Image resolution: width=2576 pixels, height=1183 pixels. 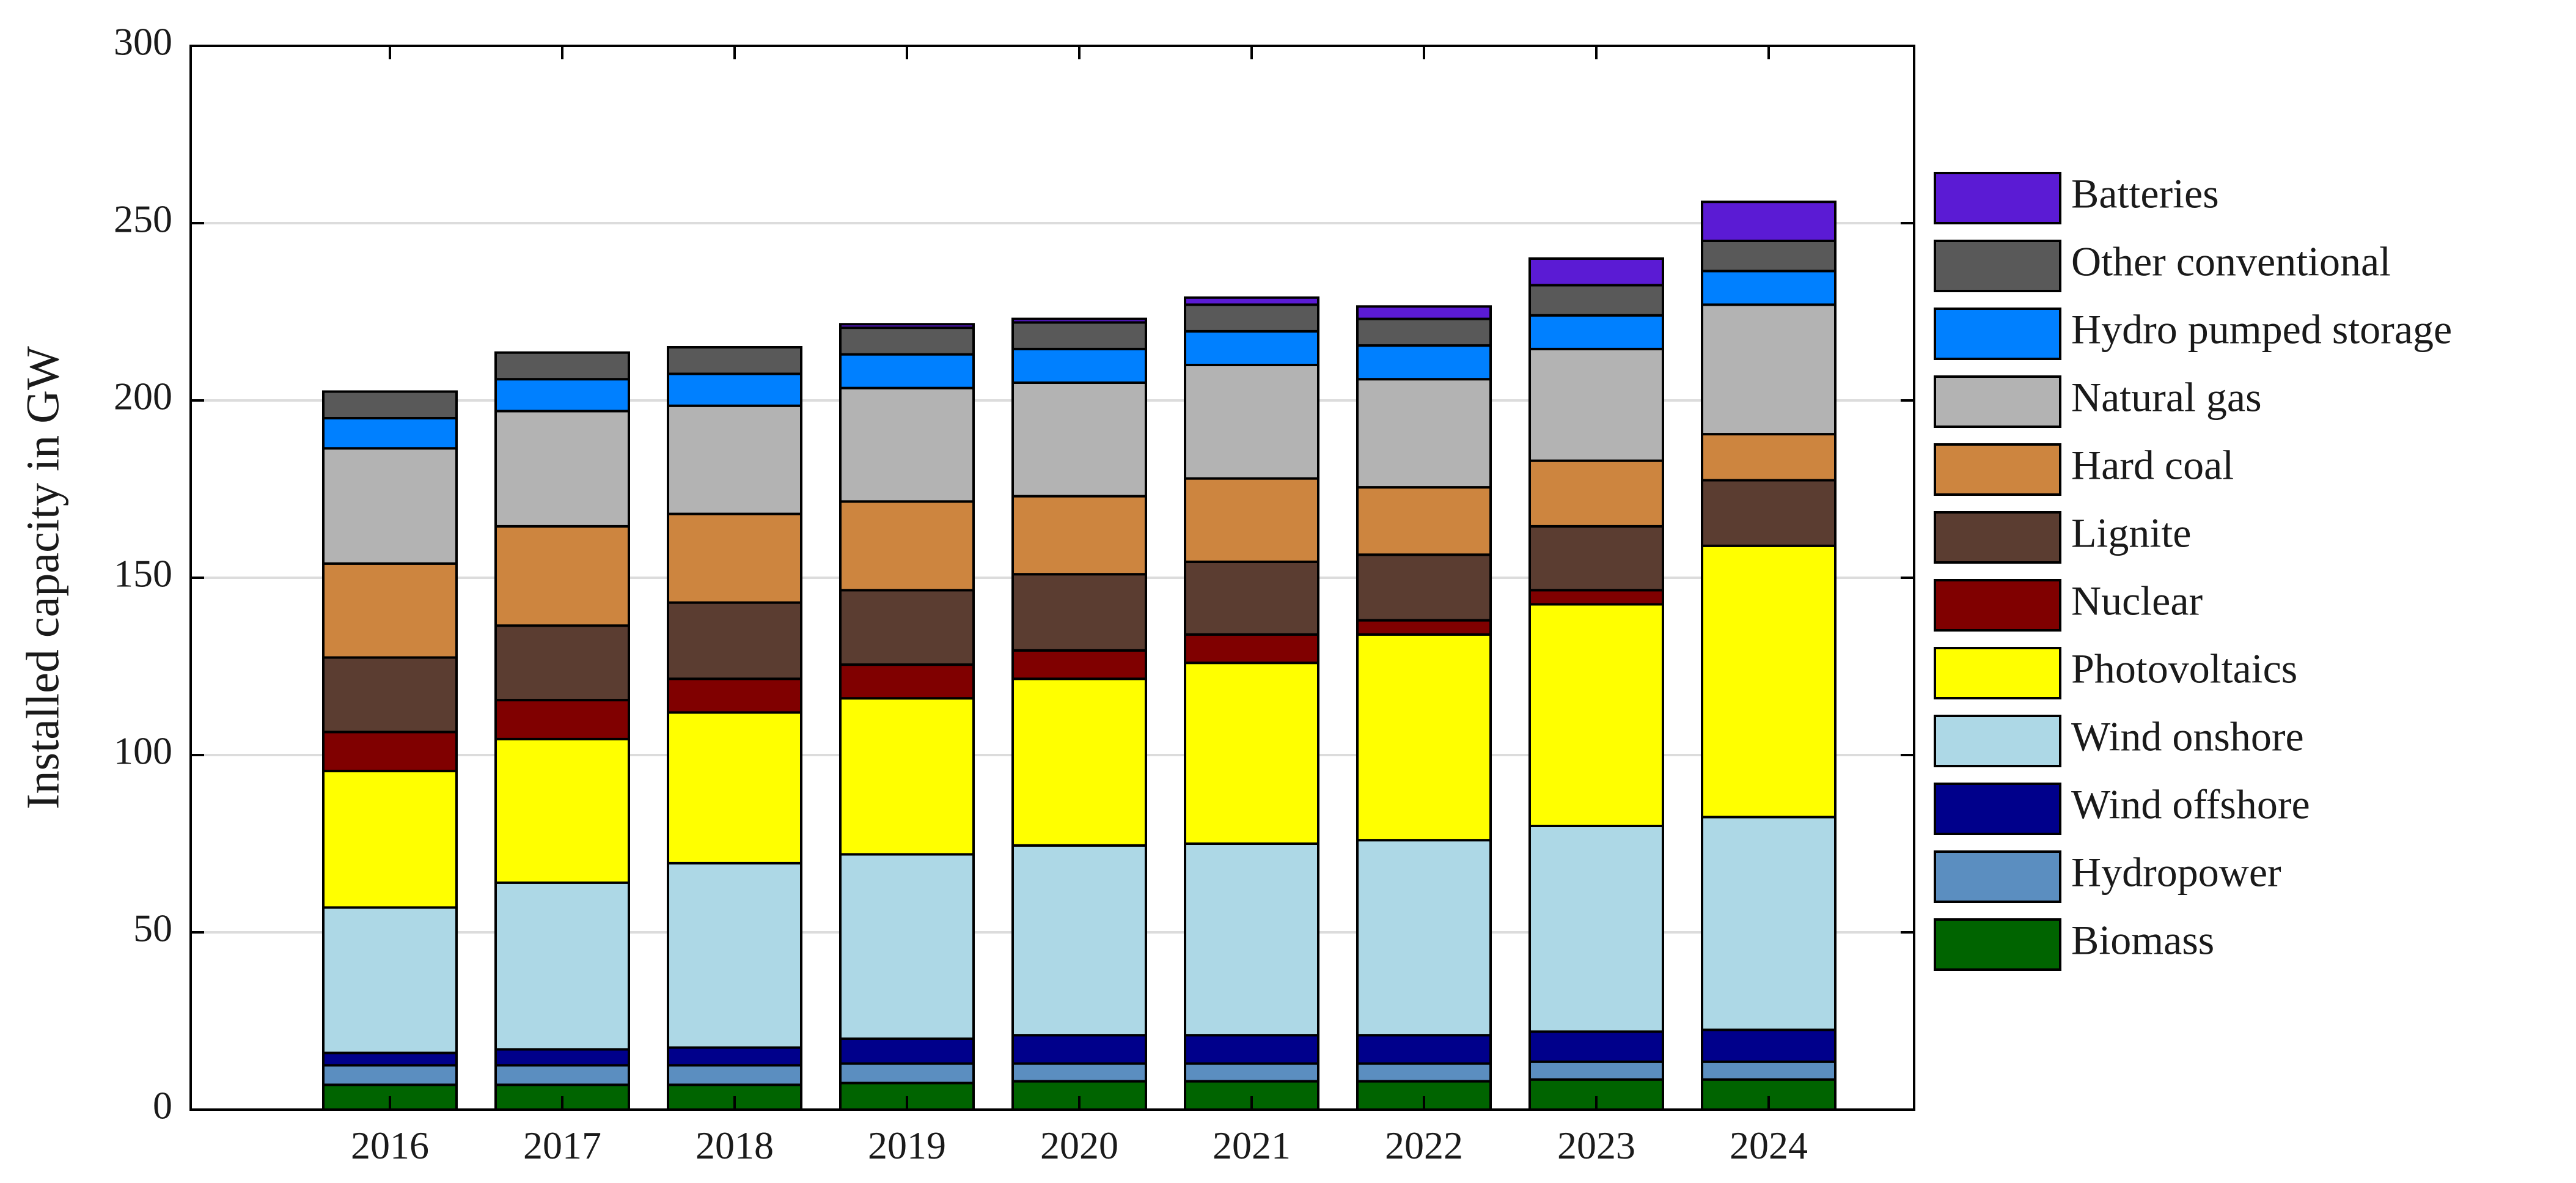 What do you see at coordinates (2068, 605) in the screenshot?
I see `legend-item: Nuclear` at bounding box center [2068, 605].